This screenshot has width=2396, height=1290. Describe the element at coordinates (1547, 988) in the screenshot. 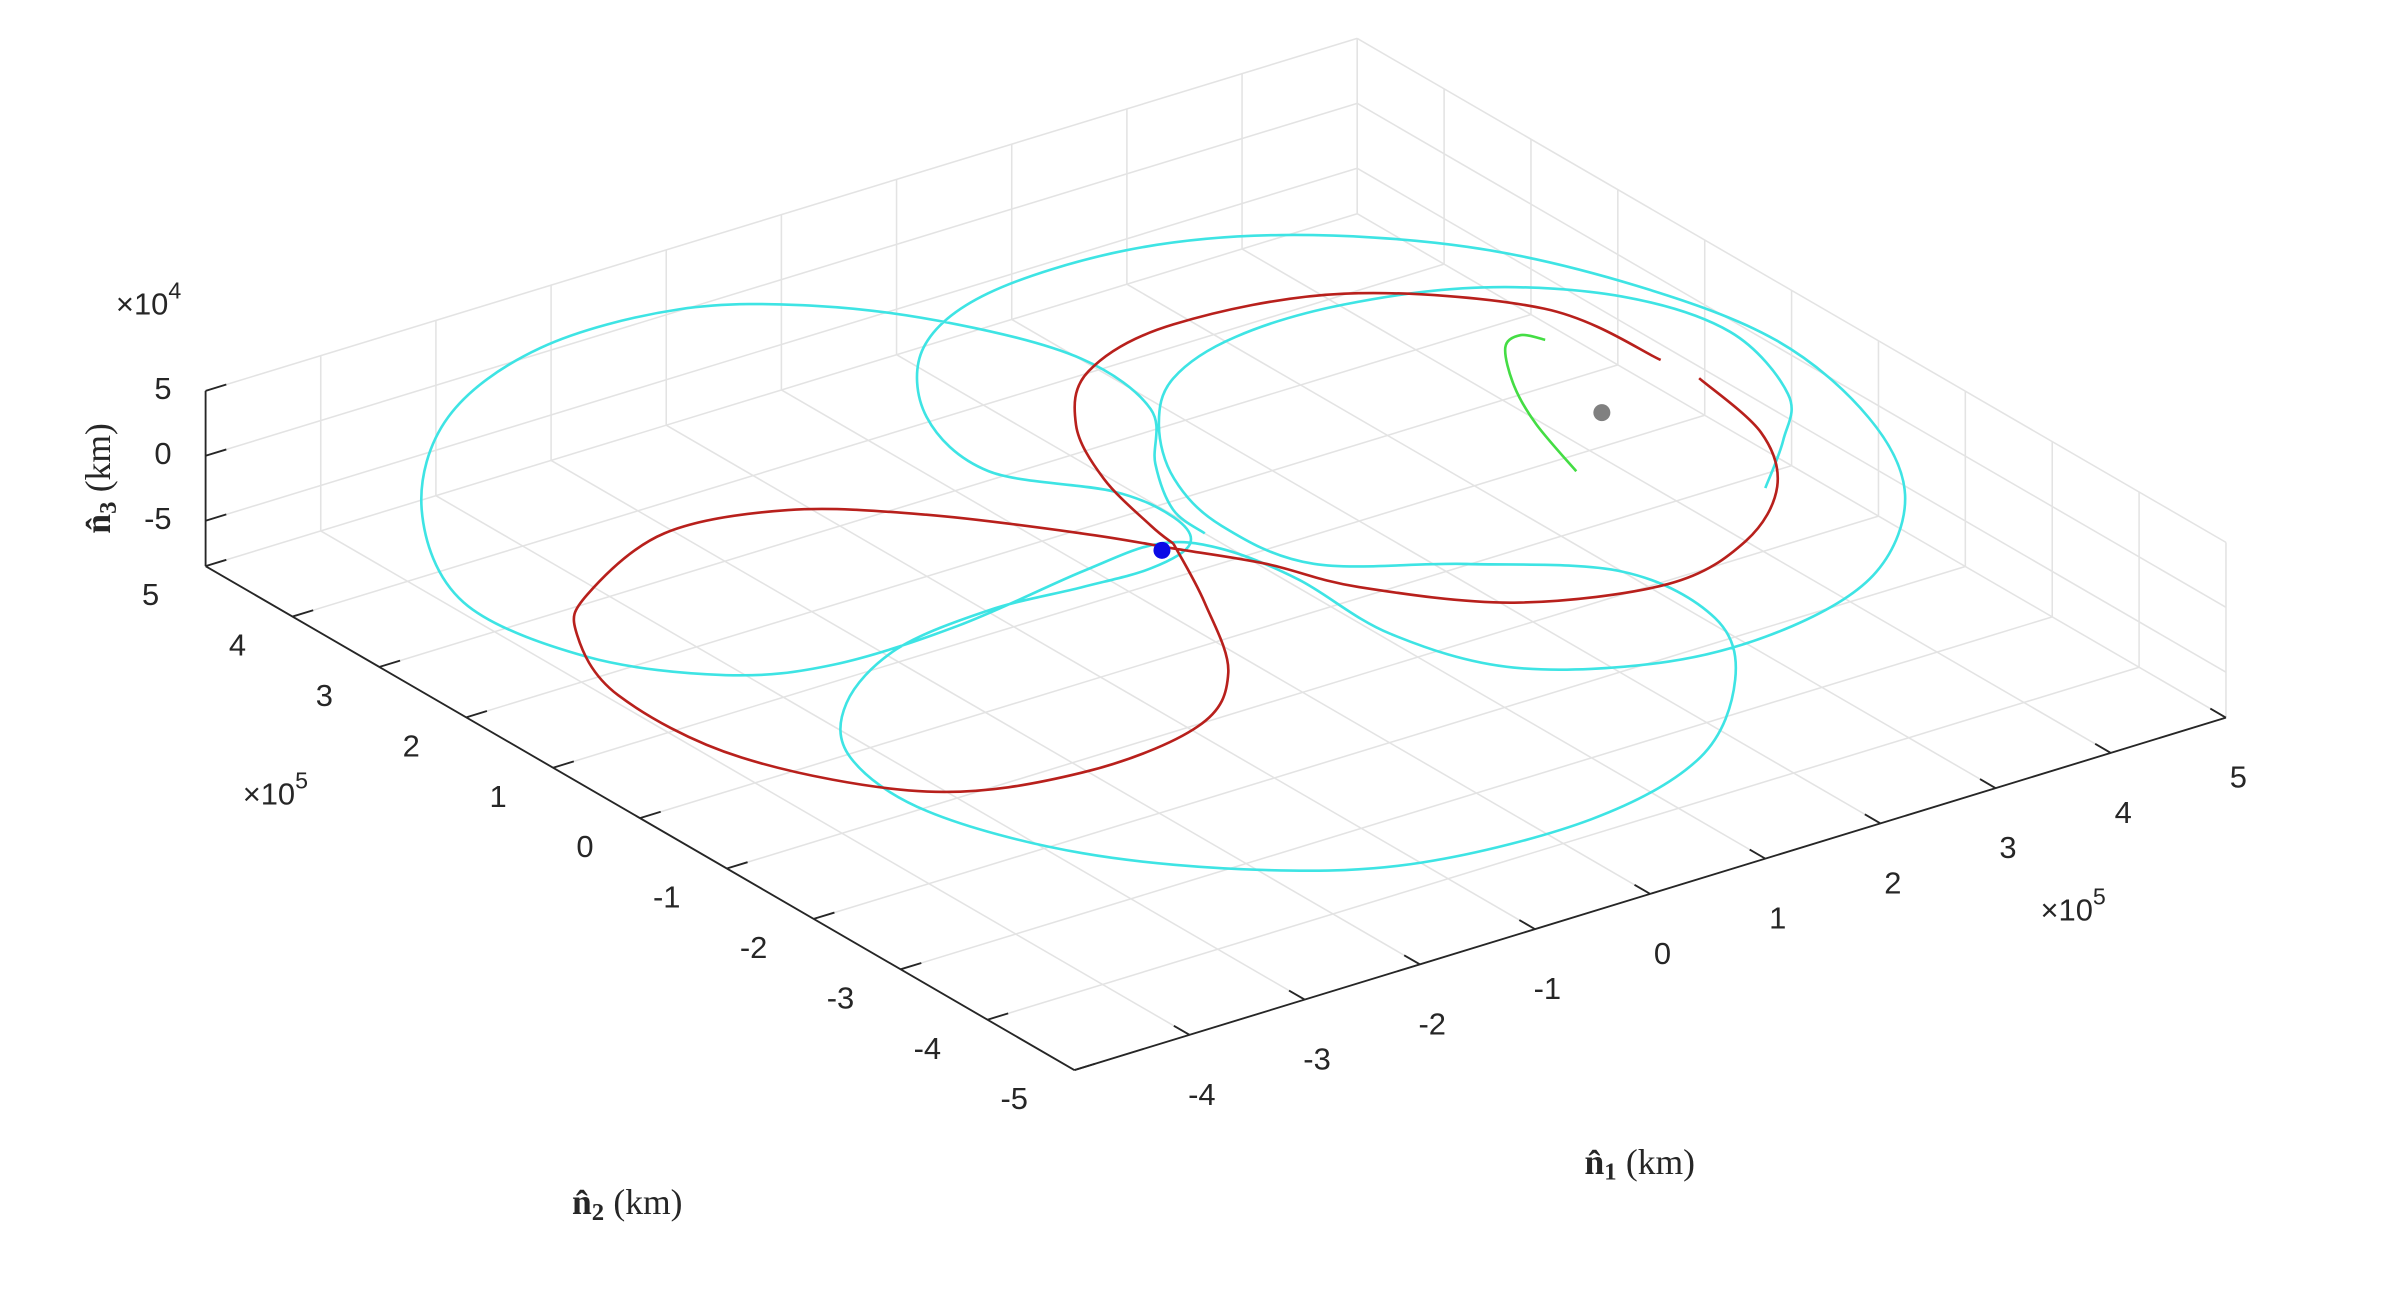

I see `x-tick-label: -1` at that location.